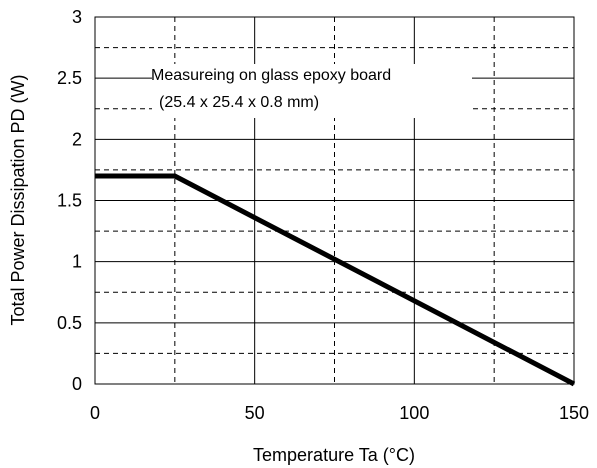  Describe the element at coordinates (334, 455) in the screenshot. I see `x-axis-label: Temperature Ta (°C)` at that location.